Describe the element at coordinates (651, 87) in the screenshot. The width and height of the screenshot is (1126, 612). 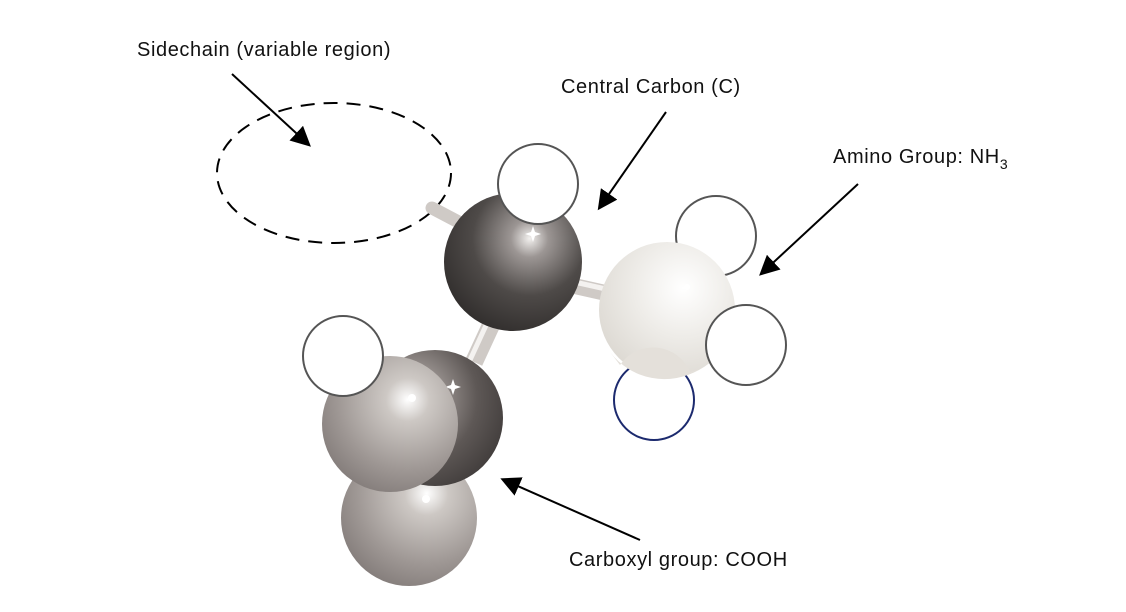
I see `central-carbon-label: Central Carbon (C)` at that location.